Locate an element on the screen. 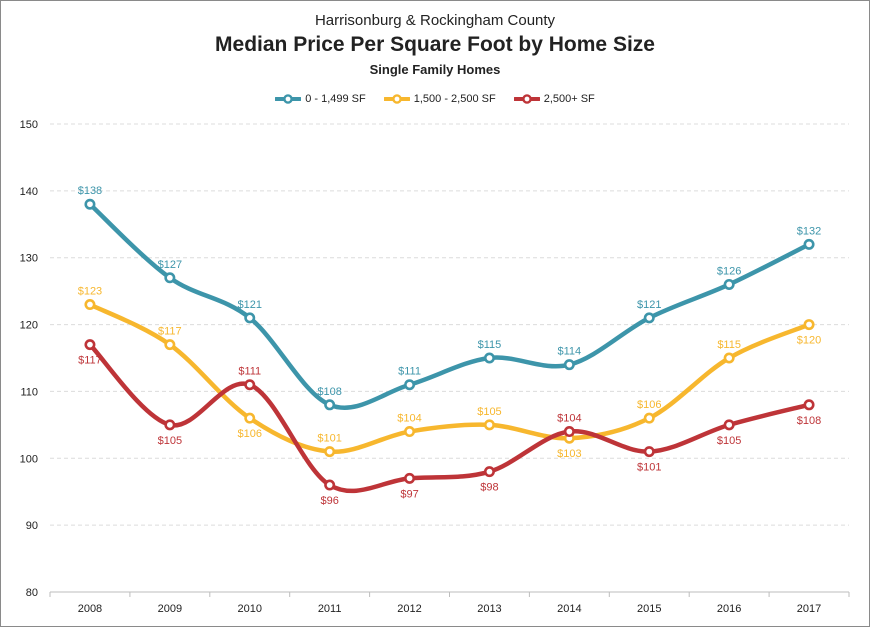  data-label: $123 is located at coordinates (90, 292).